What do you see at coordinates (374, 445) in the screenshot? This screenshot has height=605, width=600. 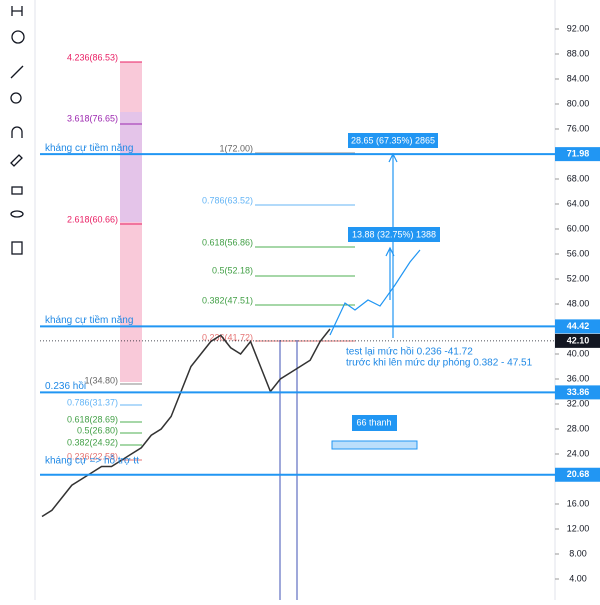 I see `range-box` at bounding box center [374, 445].